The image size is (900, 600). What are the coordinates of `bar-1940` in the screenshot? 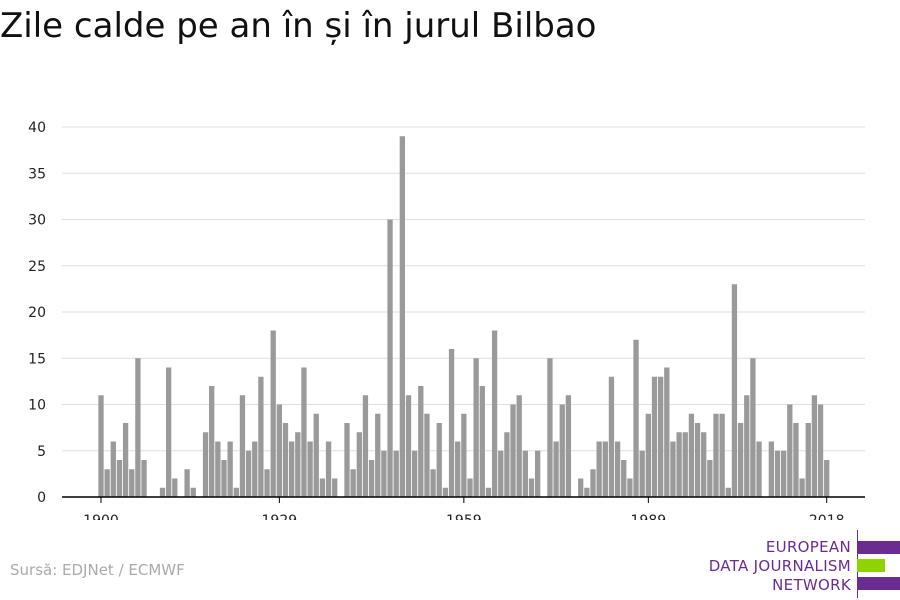 It's located at (347, 460).